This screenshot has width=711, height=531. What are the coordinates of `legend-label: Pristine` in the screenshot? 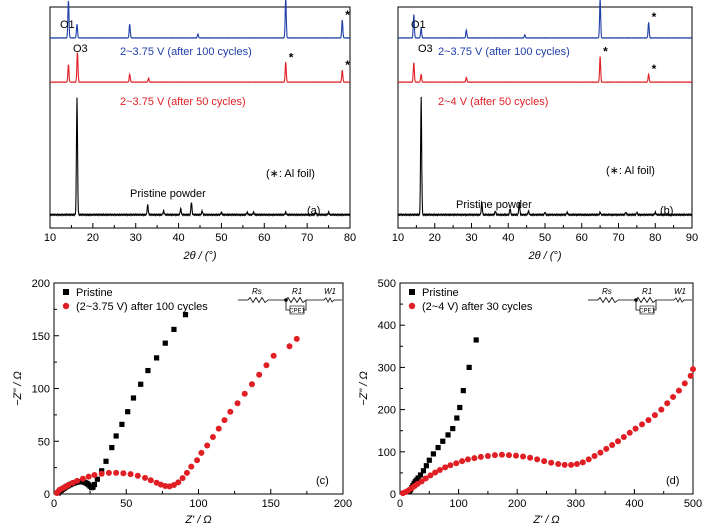 It's located at (440, 293).